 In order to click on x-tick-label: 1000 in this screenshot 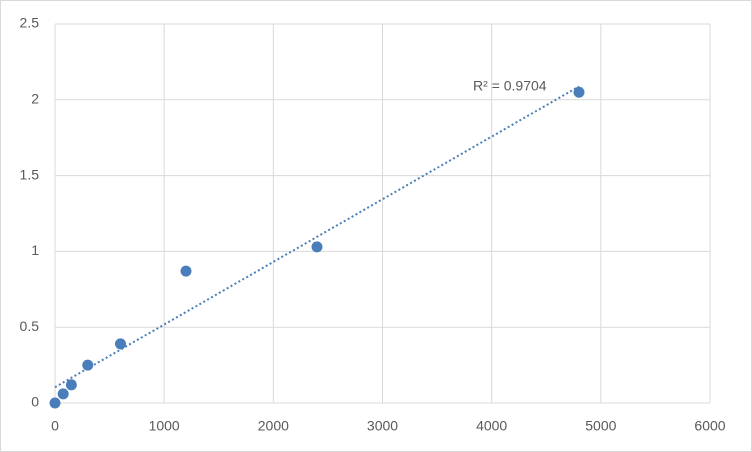, I will do `click(164, 426)`.